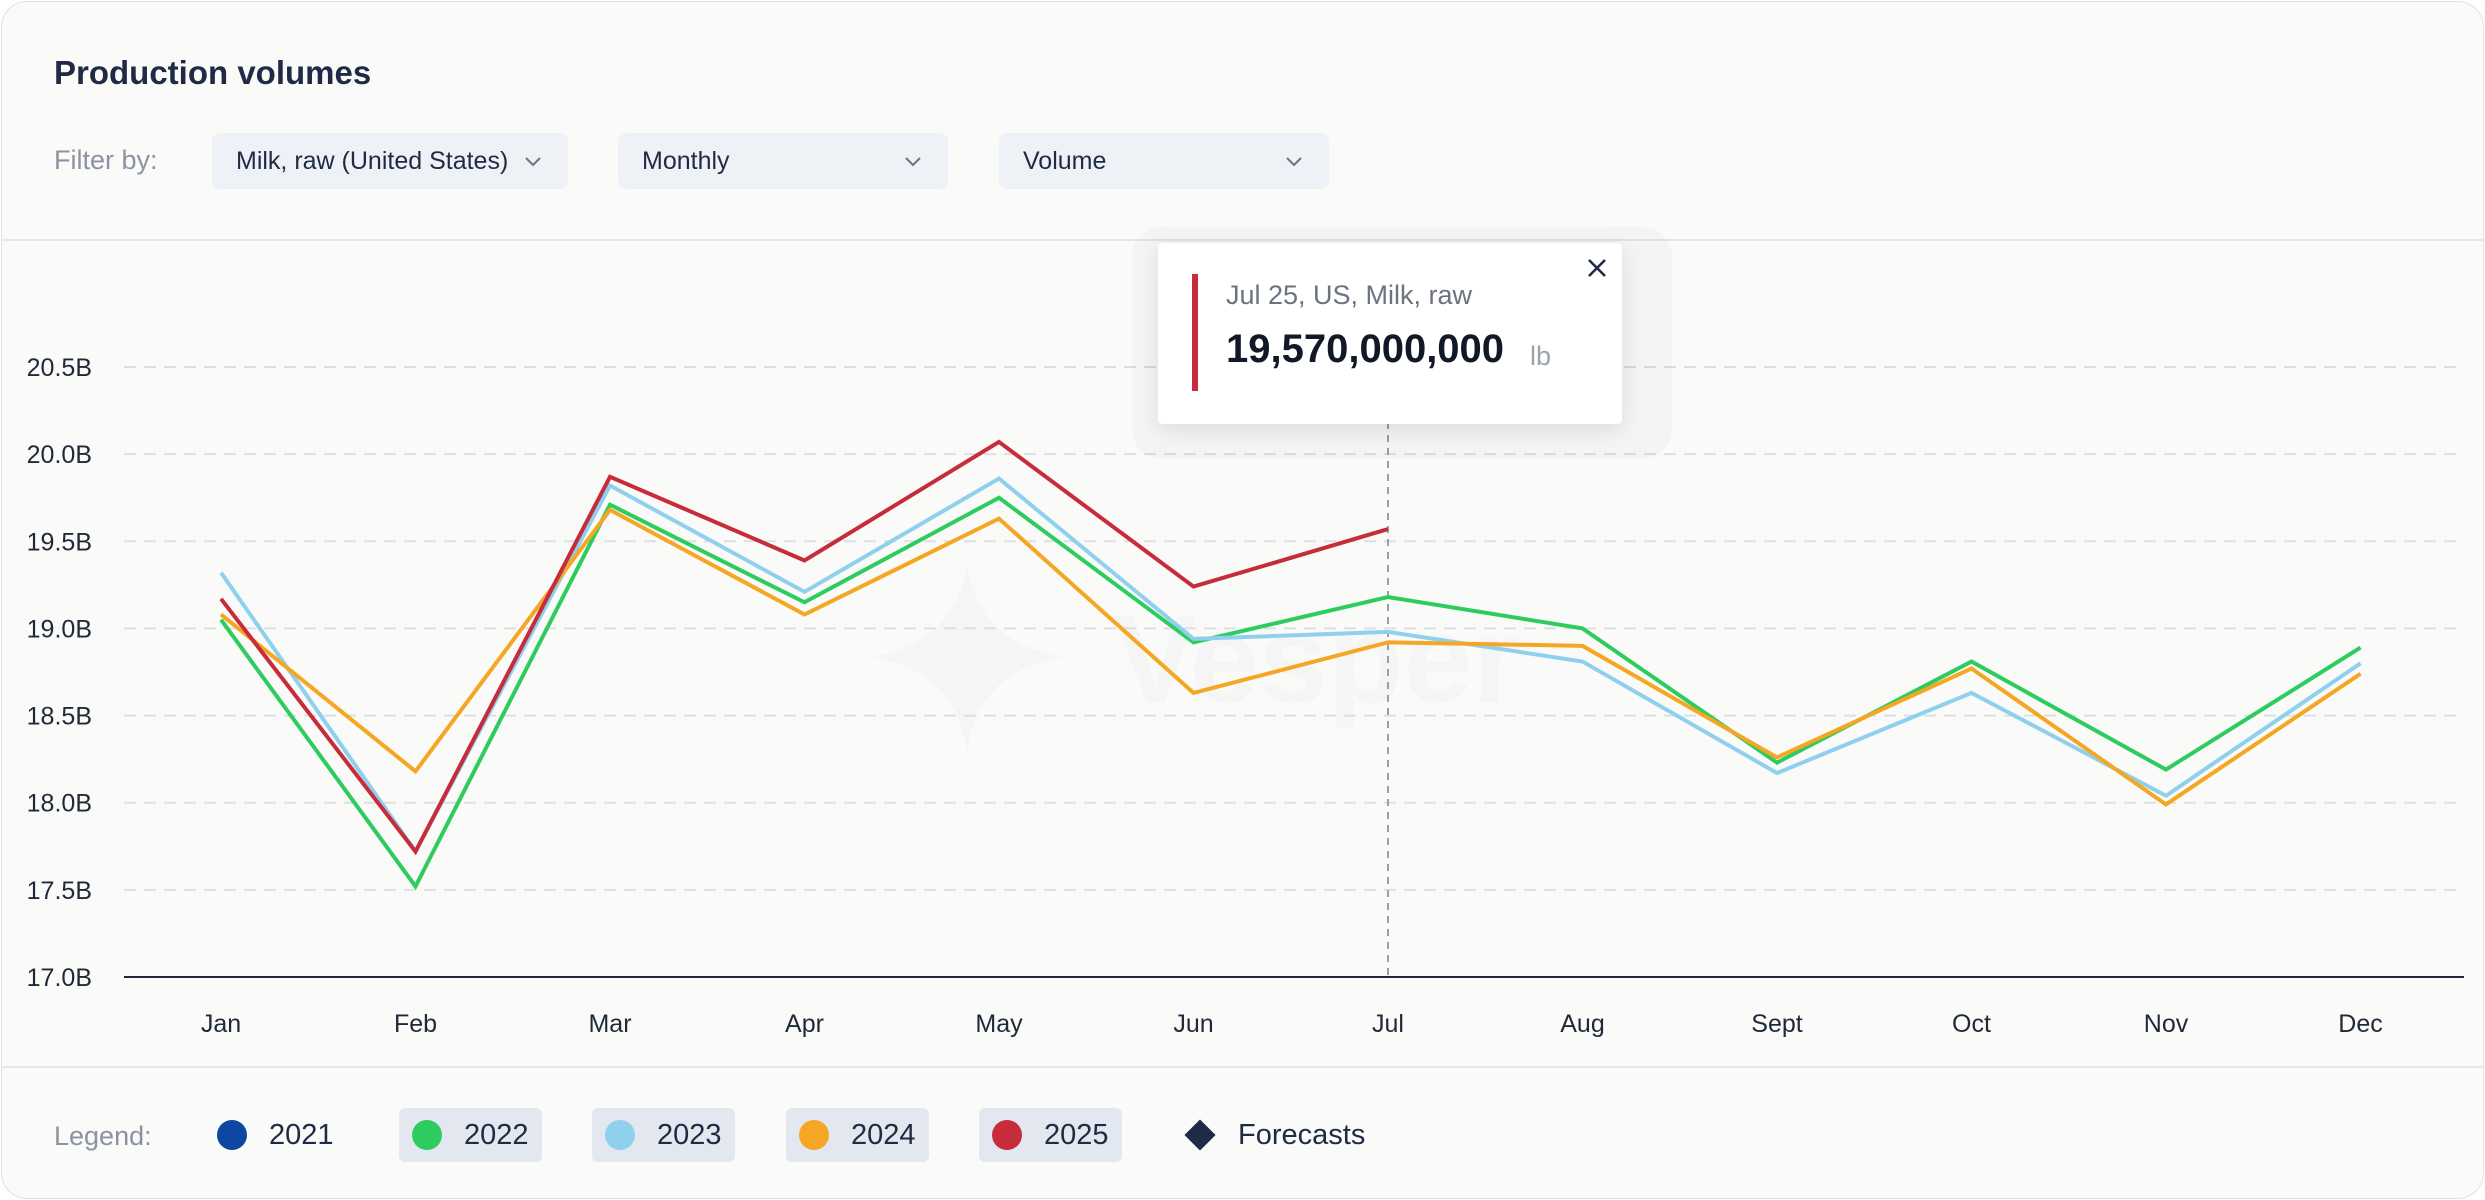 The width and height of the screenshot is (2485, 1200). What do you see at coordinates (103, 1136) in the screenshot?
I see `legend-label: Legend:` at bounding box center [103, 1136].